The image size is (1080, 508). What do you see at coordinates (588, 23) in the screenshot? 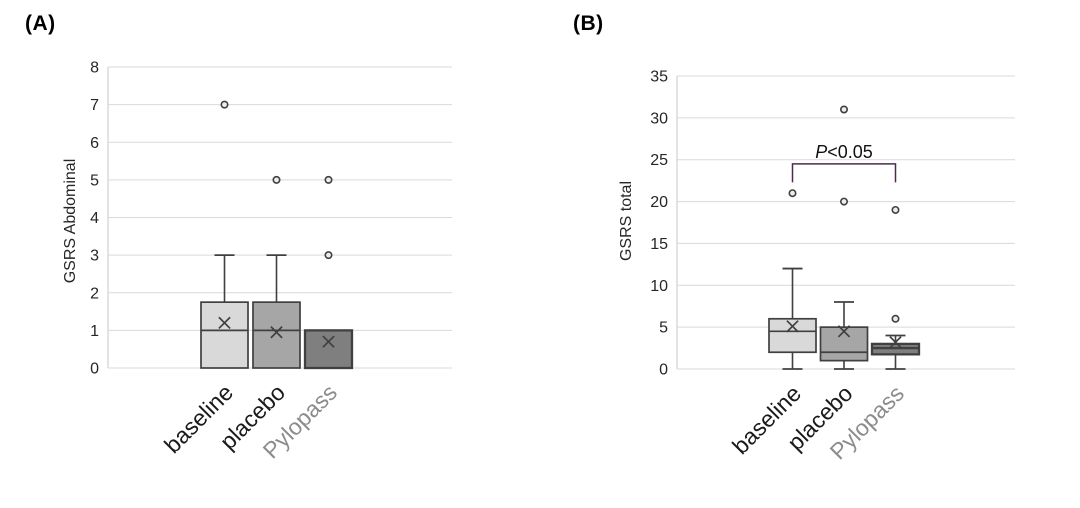
I see `panel-b-letter: (B)` at bounding box center [588, 23].